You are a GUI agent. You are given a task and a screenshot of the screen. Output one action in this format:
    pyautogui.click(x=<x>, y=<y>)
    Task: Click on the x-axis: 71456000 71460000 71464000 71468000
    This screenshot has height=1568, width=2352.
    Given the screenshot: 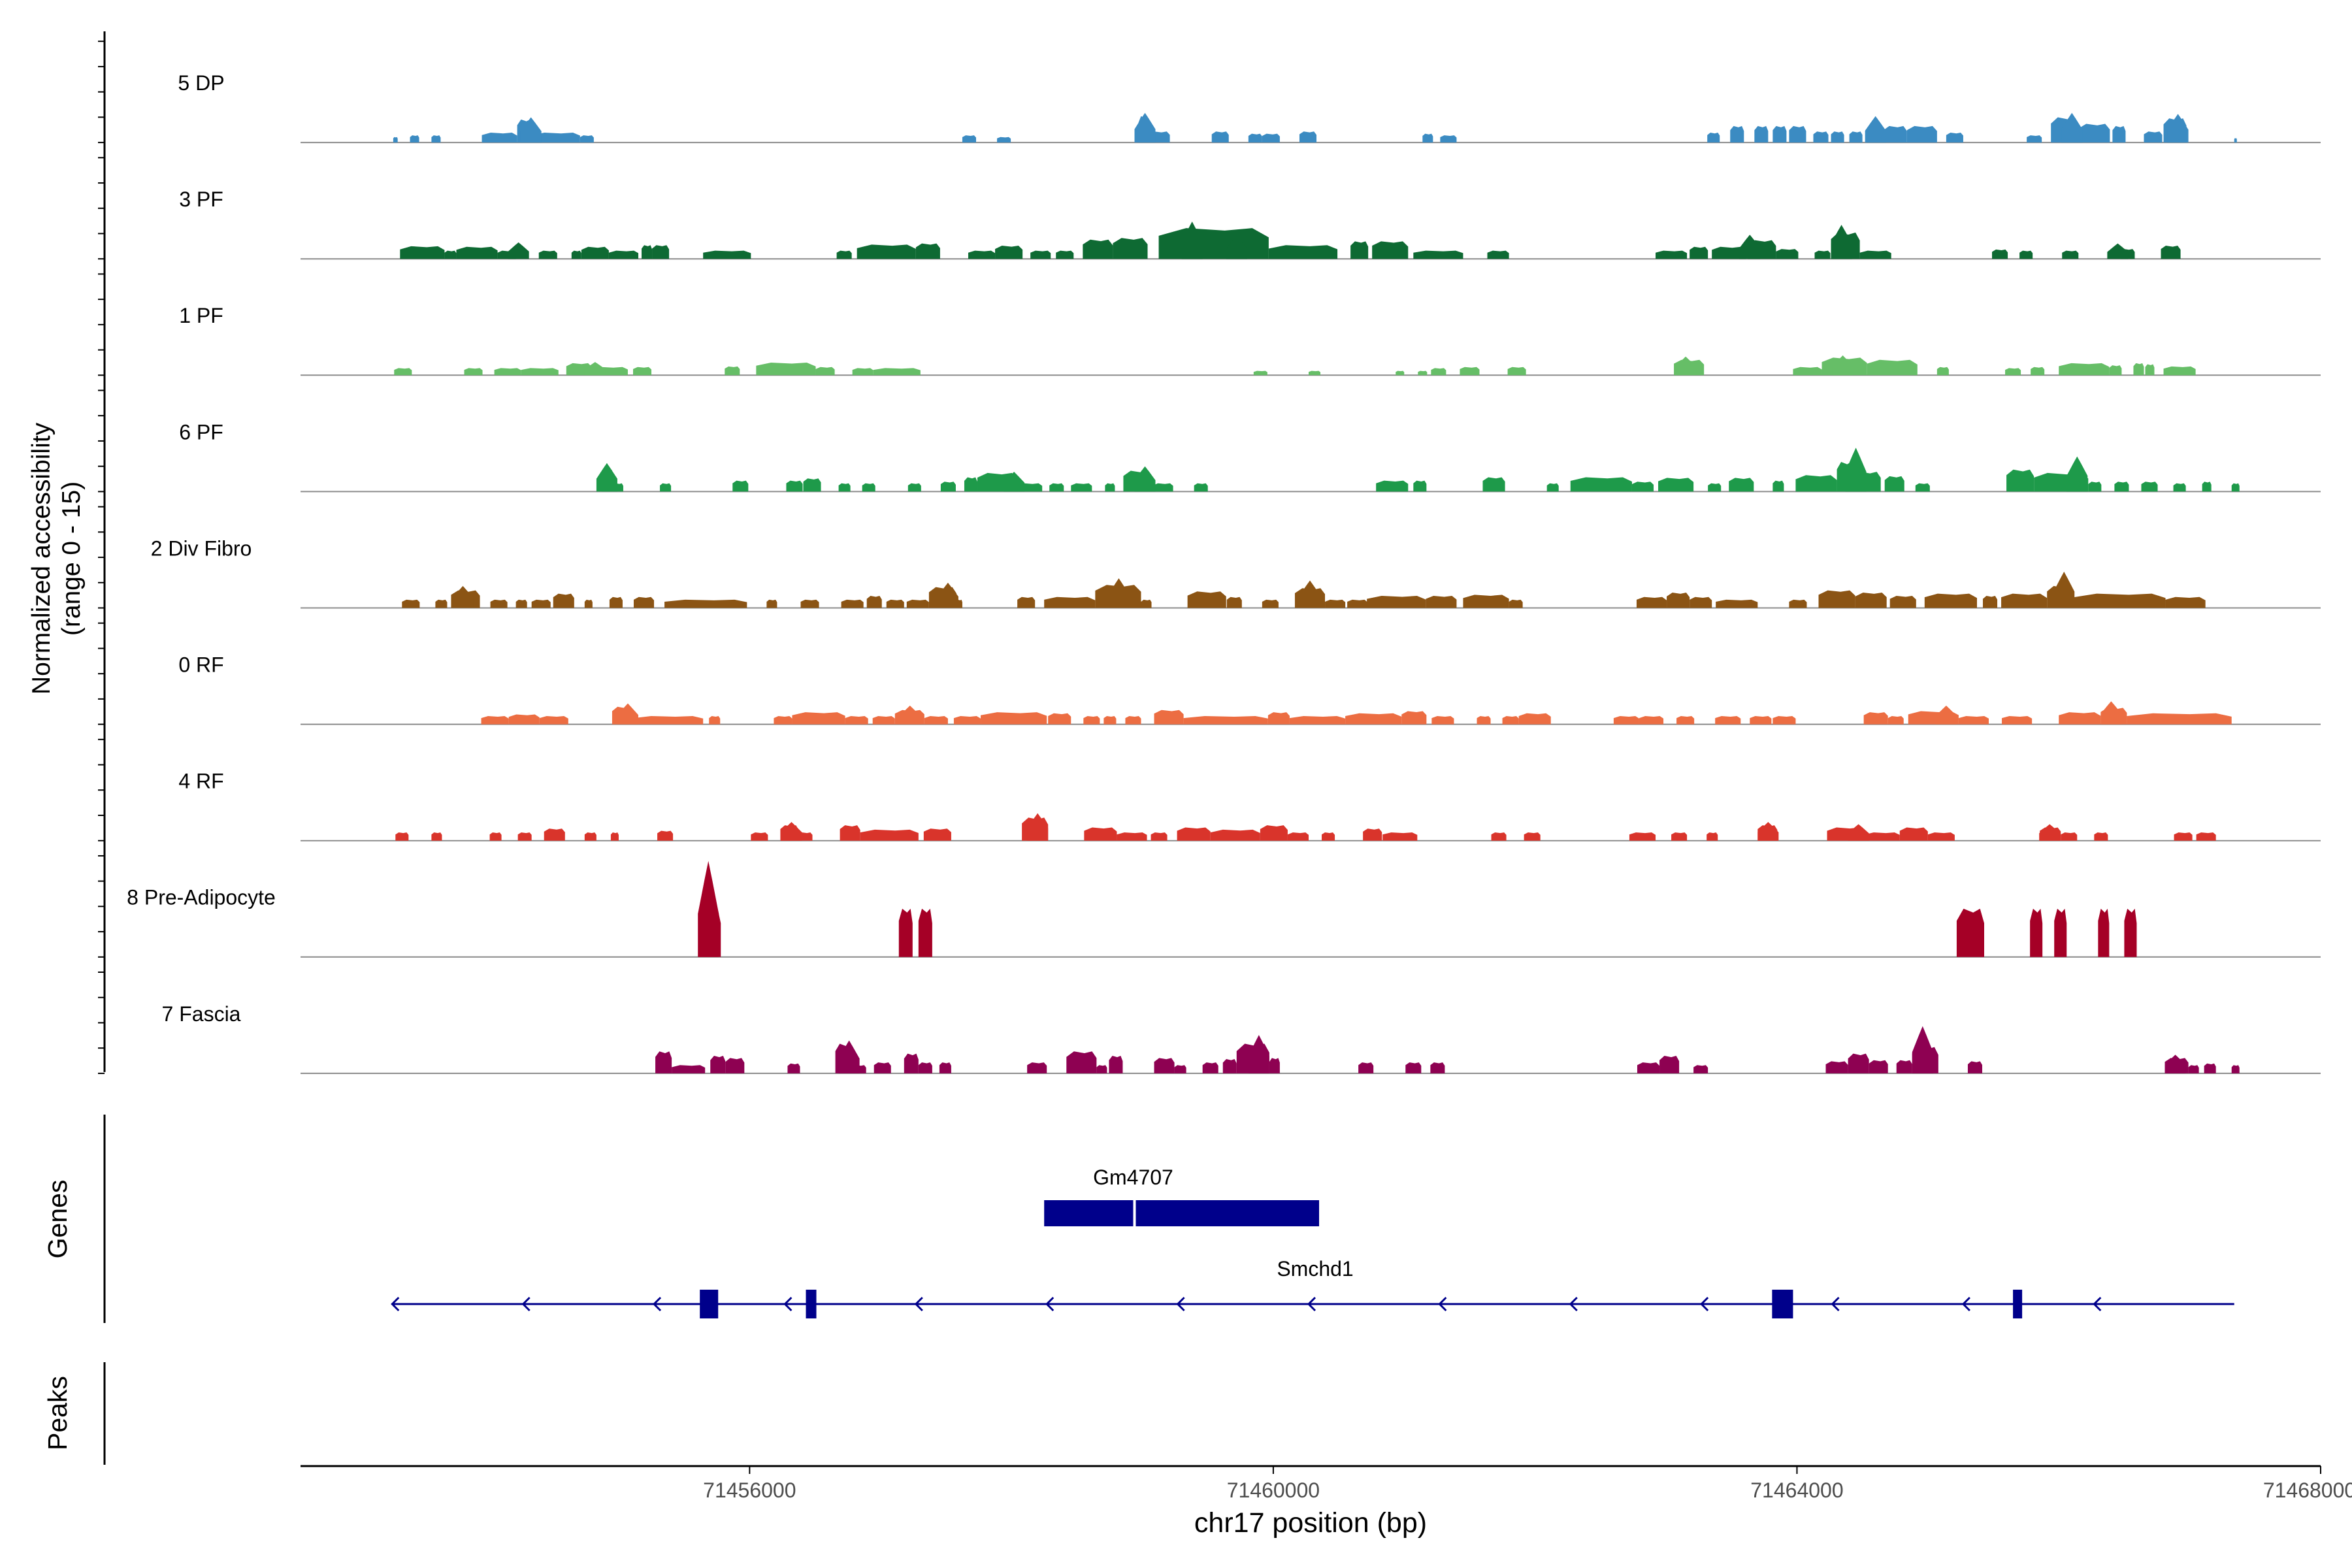 What is the action you would take?
    pyautogui.click(x=1527, y=1484)
    